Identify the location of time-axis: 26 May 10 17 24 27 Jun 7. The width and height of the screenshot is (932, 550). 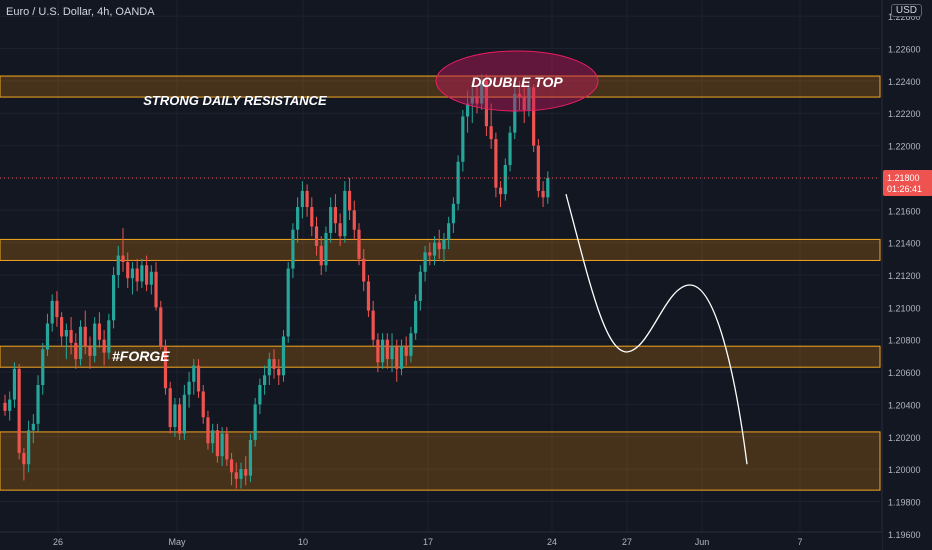
(441, 540).